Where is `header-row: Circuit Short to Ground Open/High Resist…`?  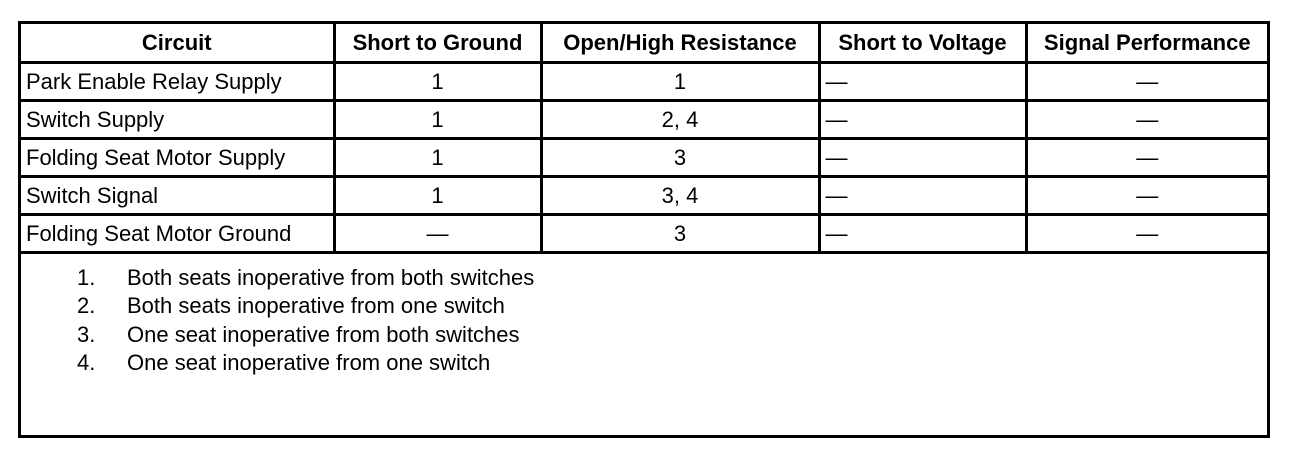
header-row: Circuit Short to Ground Open/High Resist… is located at coordinates (644, 44).